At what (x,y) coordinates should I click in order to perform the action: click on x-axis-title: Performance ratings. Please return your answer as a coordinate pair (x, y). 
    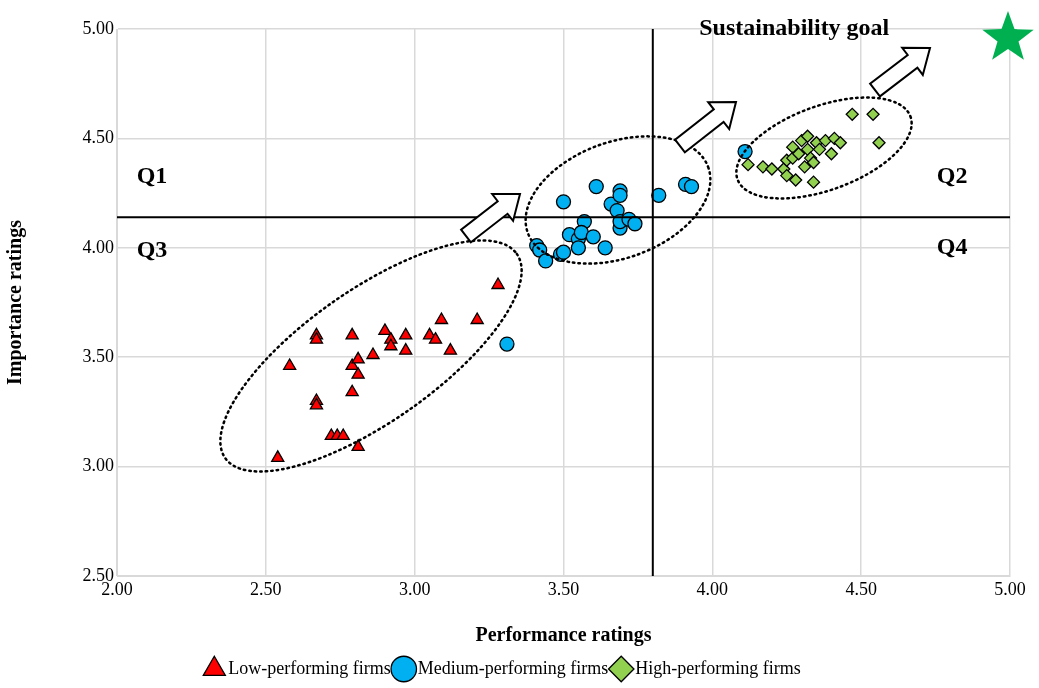
    Looking at the image, I should click on (563, 635).